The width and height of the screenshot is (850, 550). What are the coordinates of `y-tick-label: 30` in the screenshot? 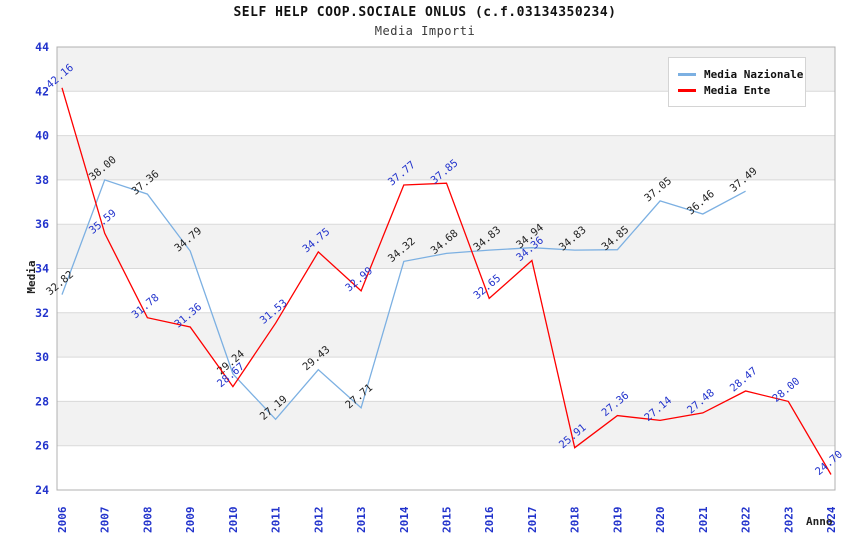 It's located at (42, 357).